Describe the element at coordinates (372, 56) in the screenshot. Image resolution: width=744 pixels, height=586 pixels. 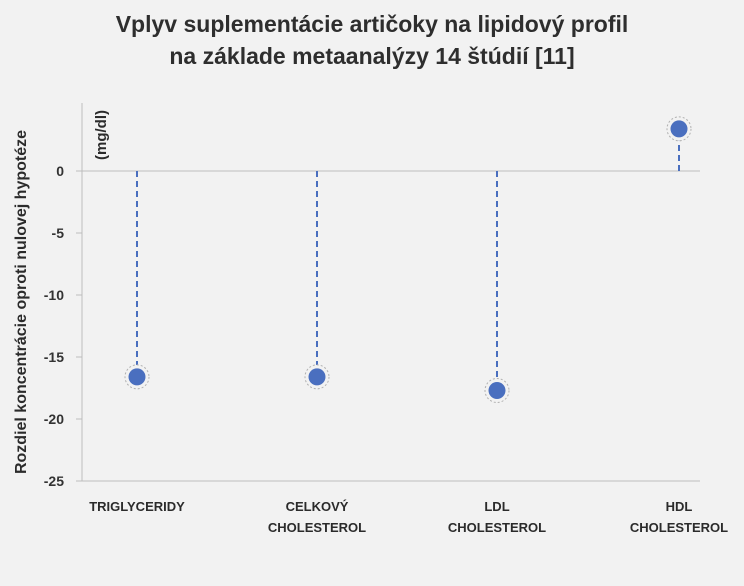
I see `chart-title-line-2: na základe metaanalýzy 14 štúdií [11]` at that location.